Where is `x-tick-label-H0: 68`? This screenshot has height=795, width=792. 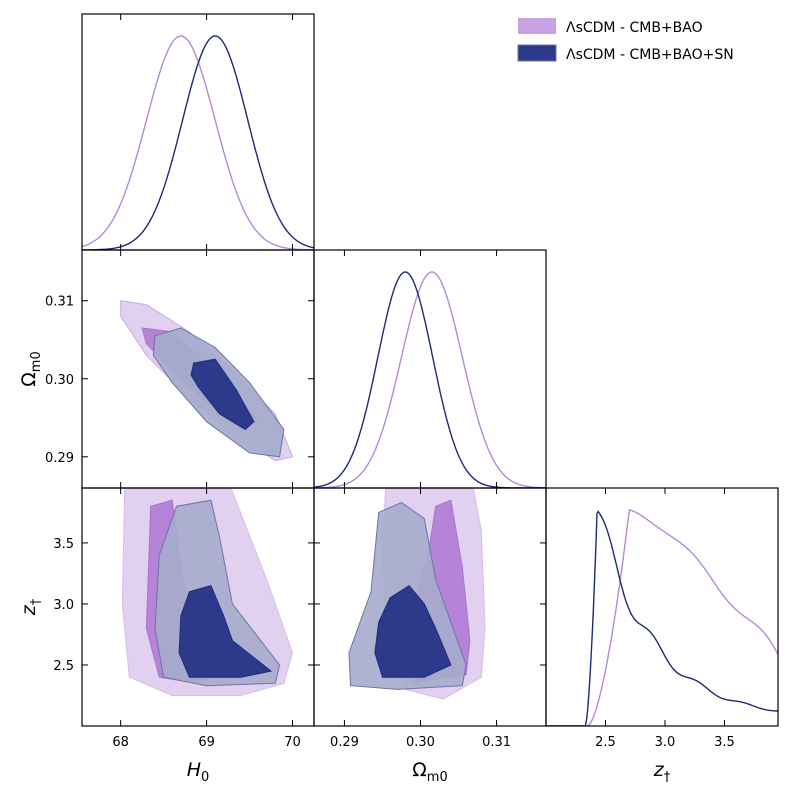 x-tick-label-H0: 68 is located at coordinates (120, 742).